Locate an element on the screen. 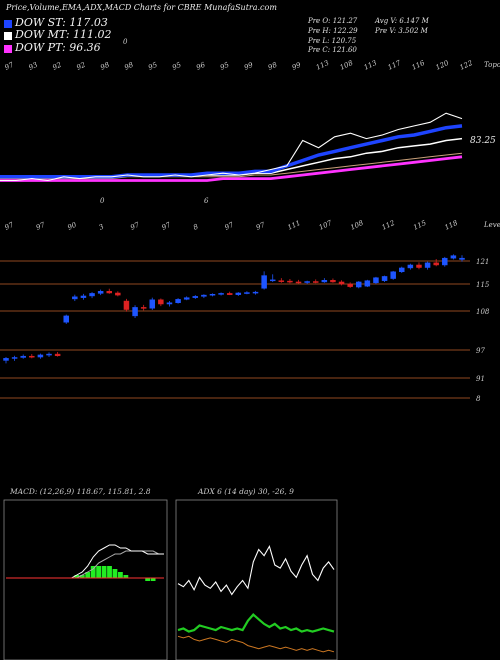 Image resolution: width=500 pixels, height=660 pixels. adx-series-adx is located at coordinates (256, 570).